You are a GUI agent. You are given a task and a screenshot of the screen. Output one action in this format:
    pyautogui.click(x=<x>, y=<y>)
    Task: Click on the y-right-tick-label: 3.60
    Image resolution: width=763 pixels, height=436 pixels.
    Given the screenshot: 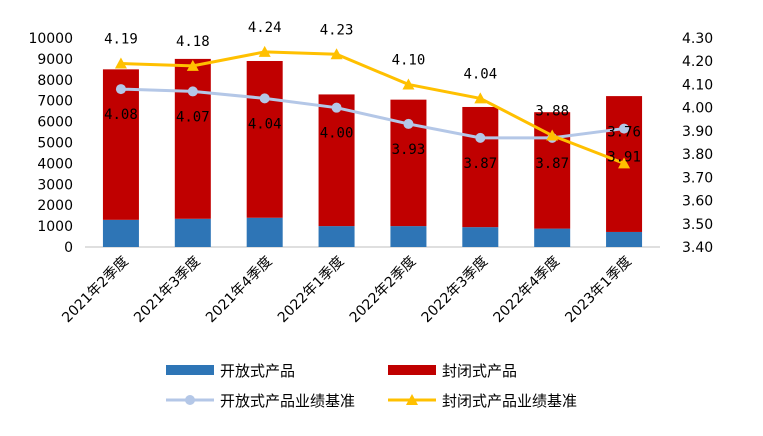 What is the action you would take?
    pyautogui.click(x=697, y=202)
    